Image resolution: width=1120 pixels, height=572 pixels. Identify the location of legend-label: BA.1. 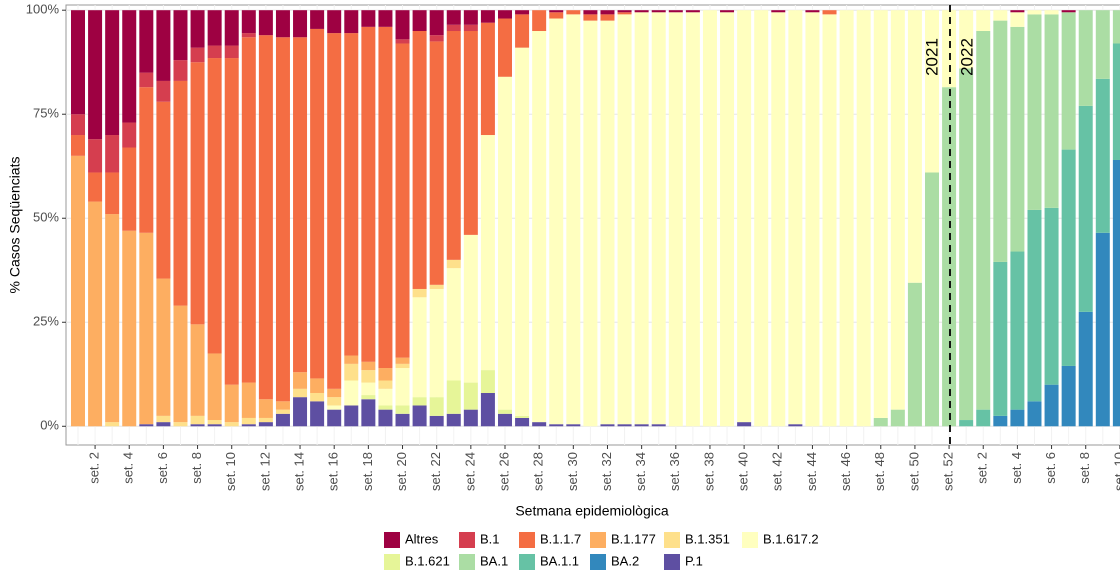
(494, 560).